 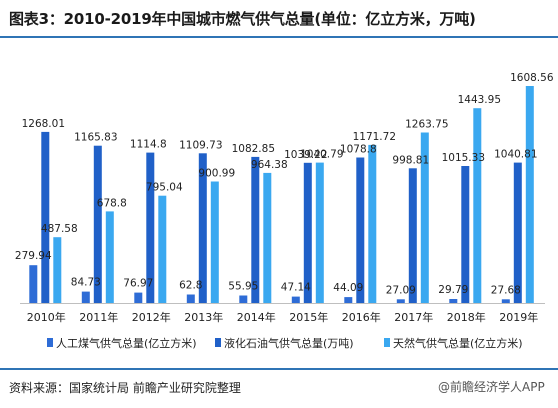 What do you see at coordinates (269, 165) in the screenshot?
I see `value-label-s3-4: 964.38` at bounding box center [269, 165].